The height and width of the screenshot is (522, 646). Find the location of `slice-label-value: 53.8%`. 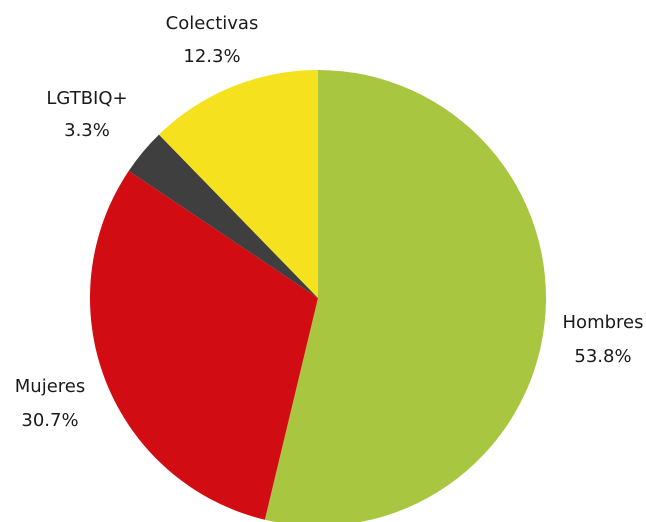

slice-label-value: 53.8% is located at coordinates (602, 356).